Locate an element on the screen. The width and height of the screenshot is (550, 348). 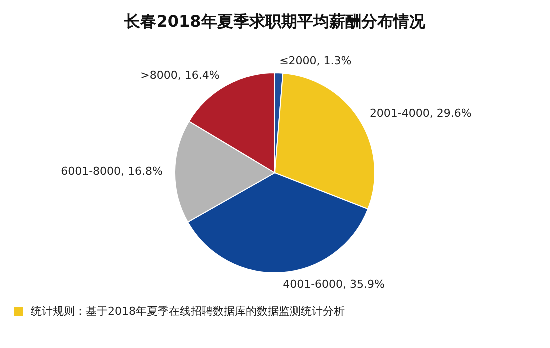
slice-label: 4001-6000, 35.9% is located at coordinates (334, 285).